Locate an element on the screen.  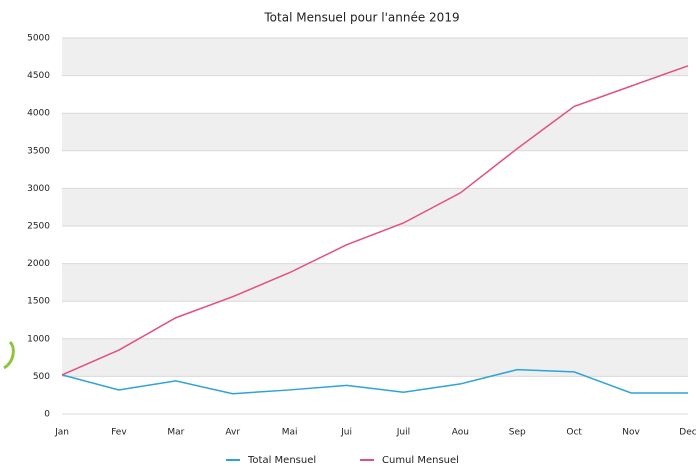
series-line is located at coordinates (374, 381).